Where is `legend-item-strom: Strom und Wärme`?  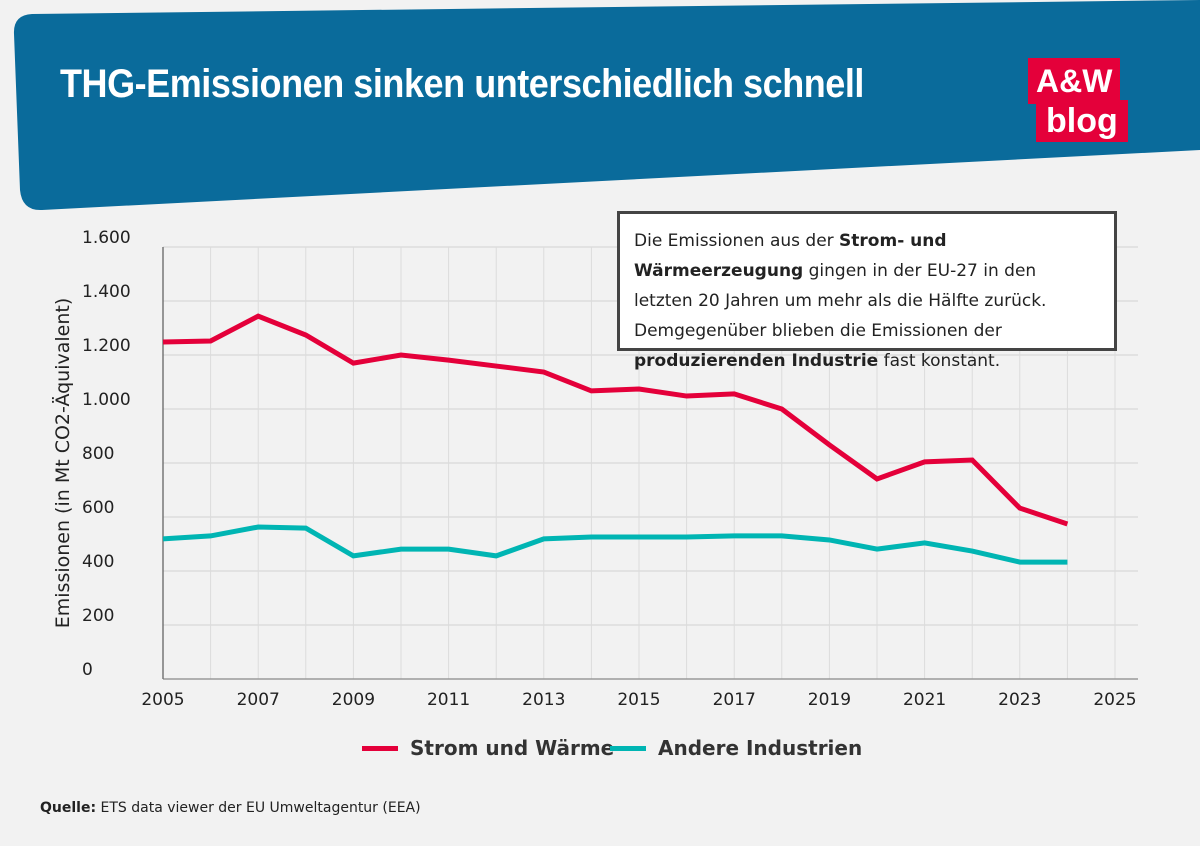 legend-item-strom: Strom und Wärme is located at coordinates (488, 748).